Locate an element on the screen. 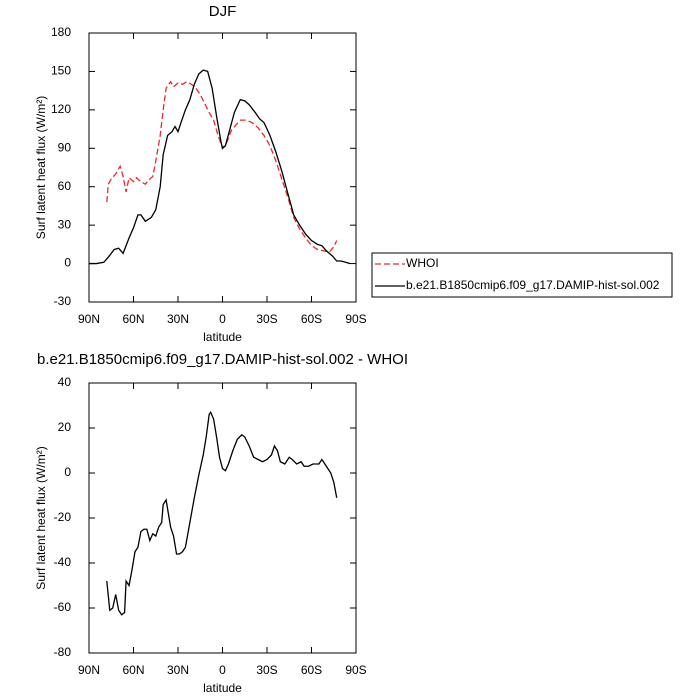 The height and width of the screenshot is (700, 700). y-tick-label: -30 is located at coordinates (63, 301).